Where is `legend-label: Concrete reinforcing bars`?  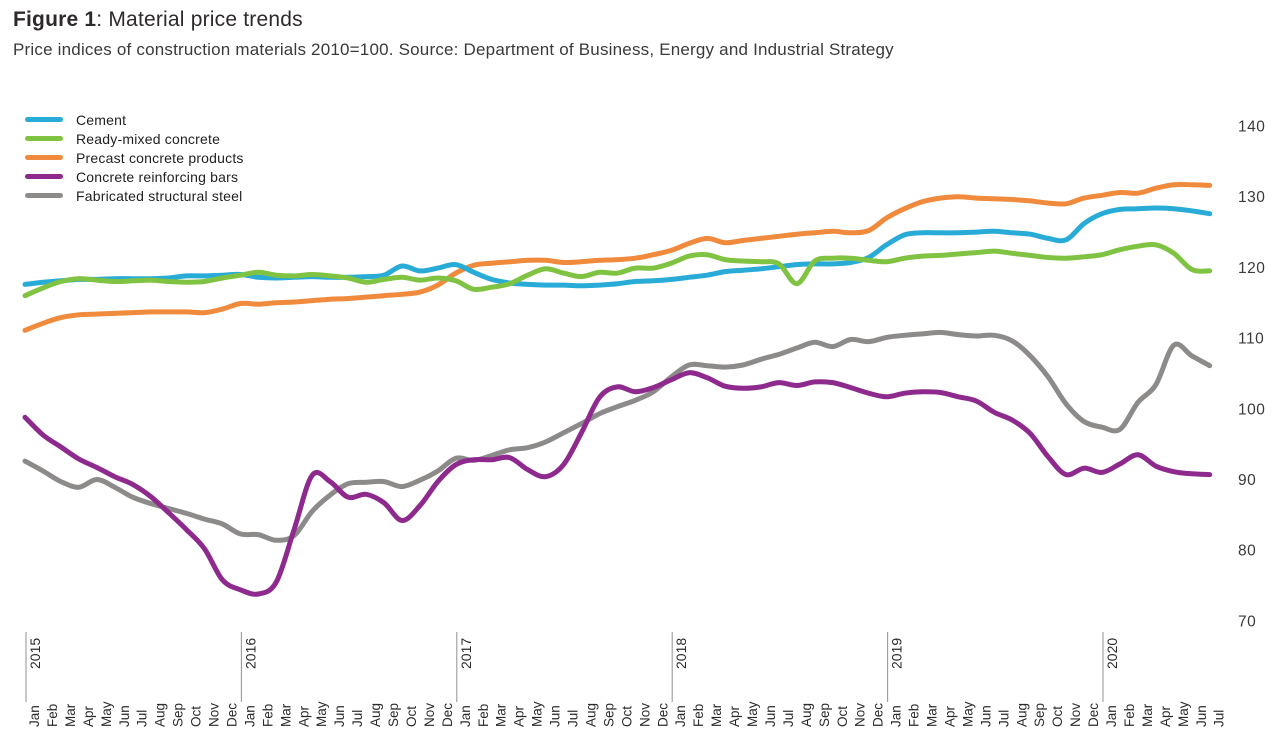
legend-label: Concrete reinforcing bars is located at coordinates (157, 176).